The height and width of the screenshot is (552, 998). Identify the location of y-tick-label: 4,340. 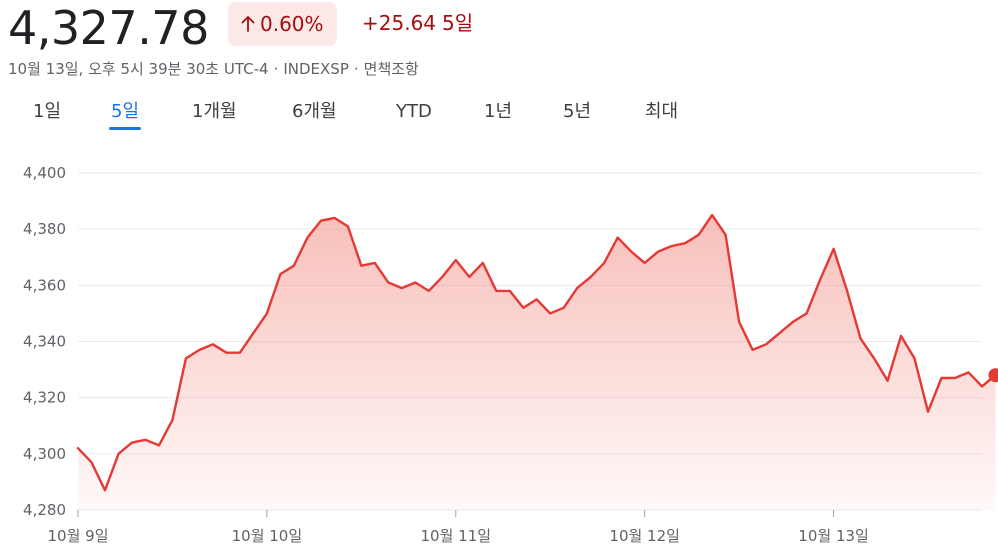
(44, 342).